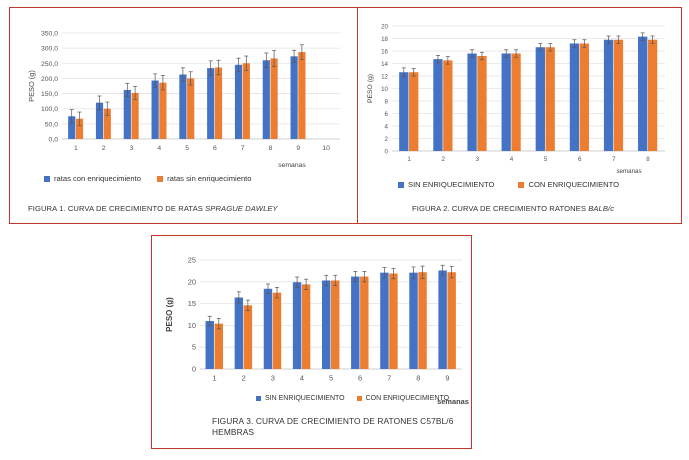 The height and width of the screenshot is (460, 689). What do you see at coordinates (54, 140) in the screenshot?
I see `y-tick-label: 0,0` at bounding box center [54, 140].